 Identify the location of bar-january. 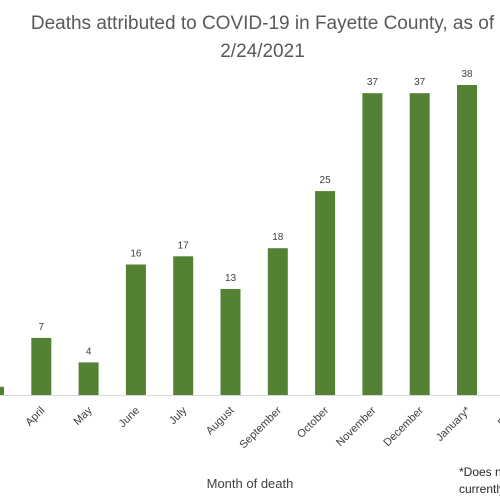
(467, 240).